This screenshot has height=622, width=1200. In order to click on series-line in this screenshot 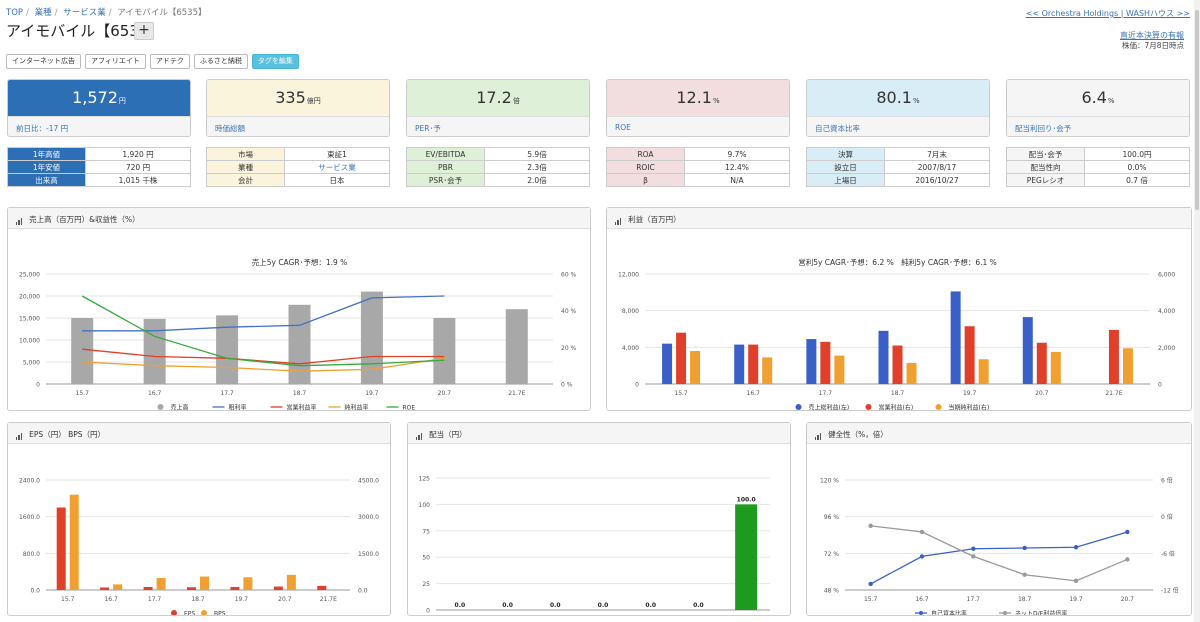, I will do `click(263, 331)`.